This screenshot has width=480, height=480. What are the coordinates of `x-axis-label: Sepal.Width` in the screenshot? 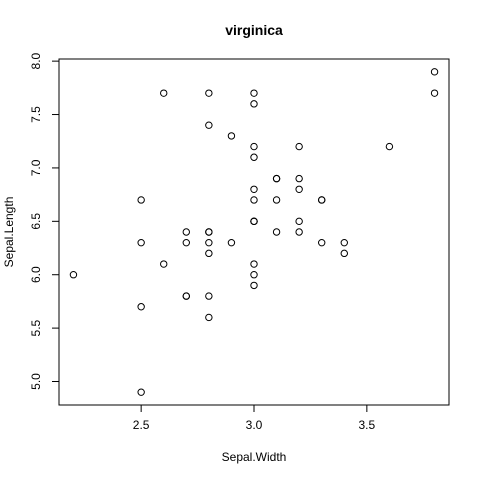 It's located at (254, 457).